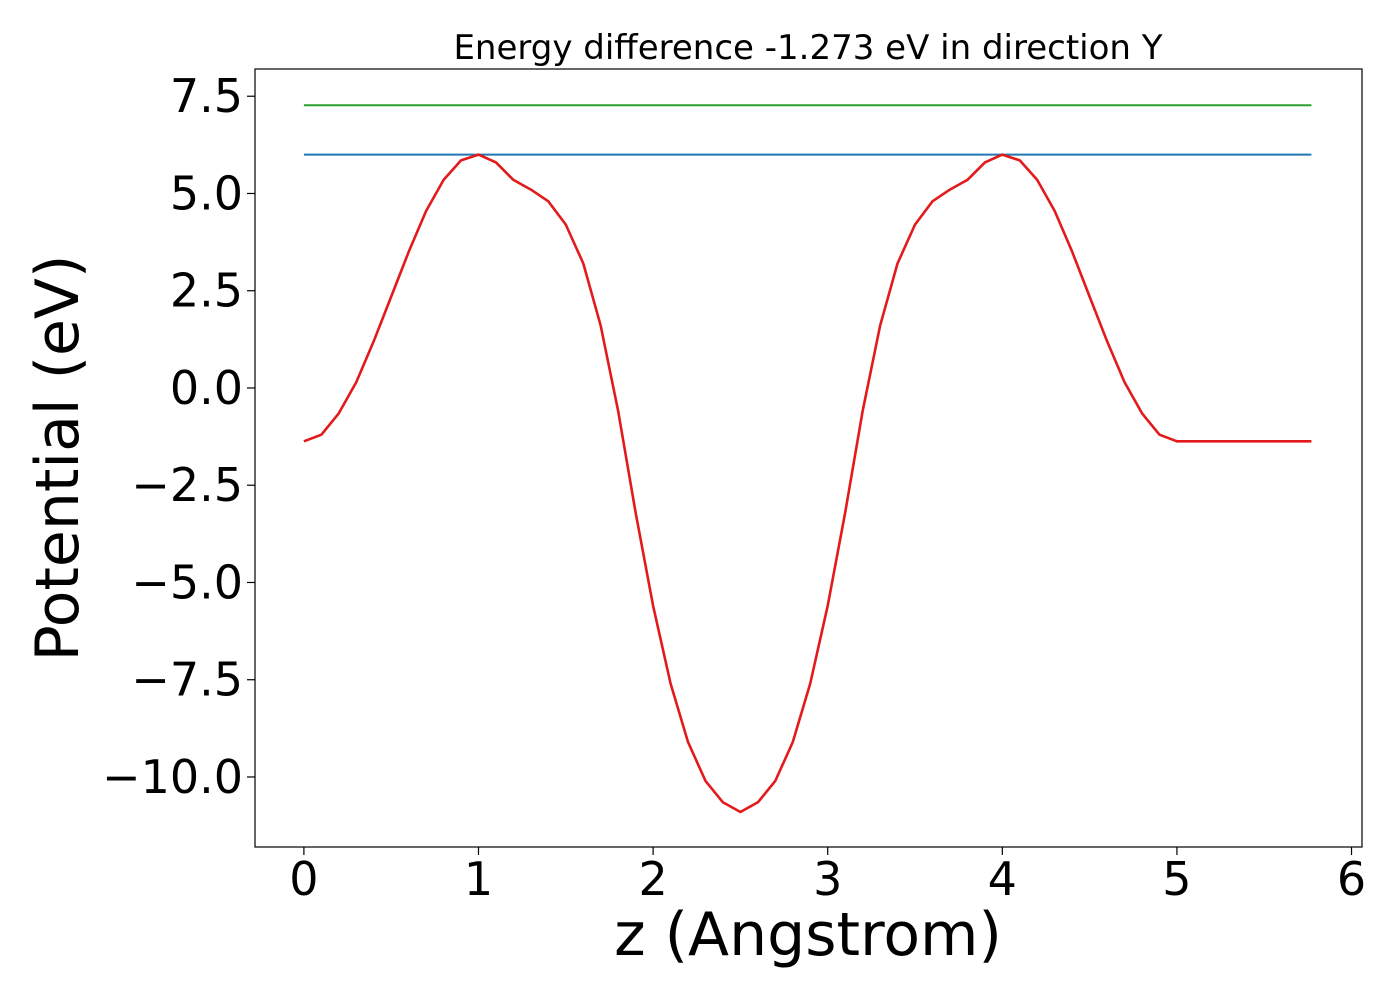 The width and height of the screenshot is (1400, 1000). Describe the element at coordinates (187, 582) in the screenshot. I see `y-tick-label: −5.0` at that location.